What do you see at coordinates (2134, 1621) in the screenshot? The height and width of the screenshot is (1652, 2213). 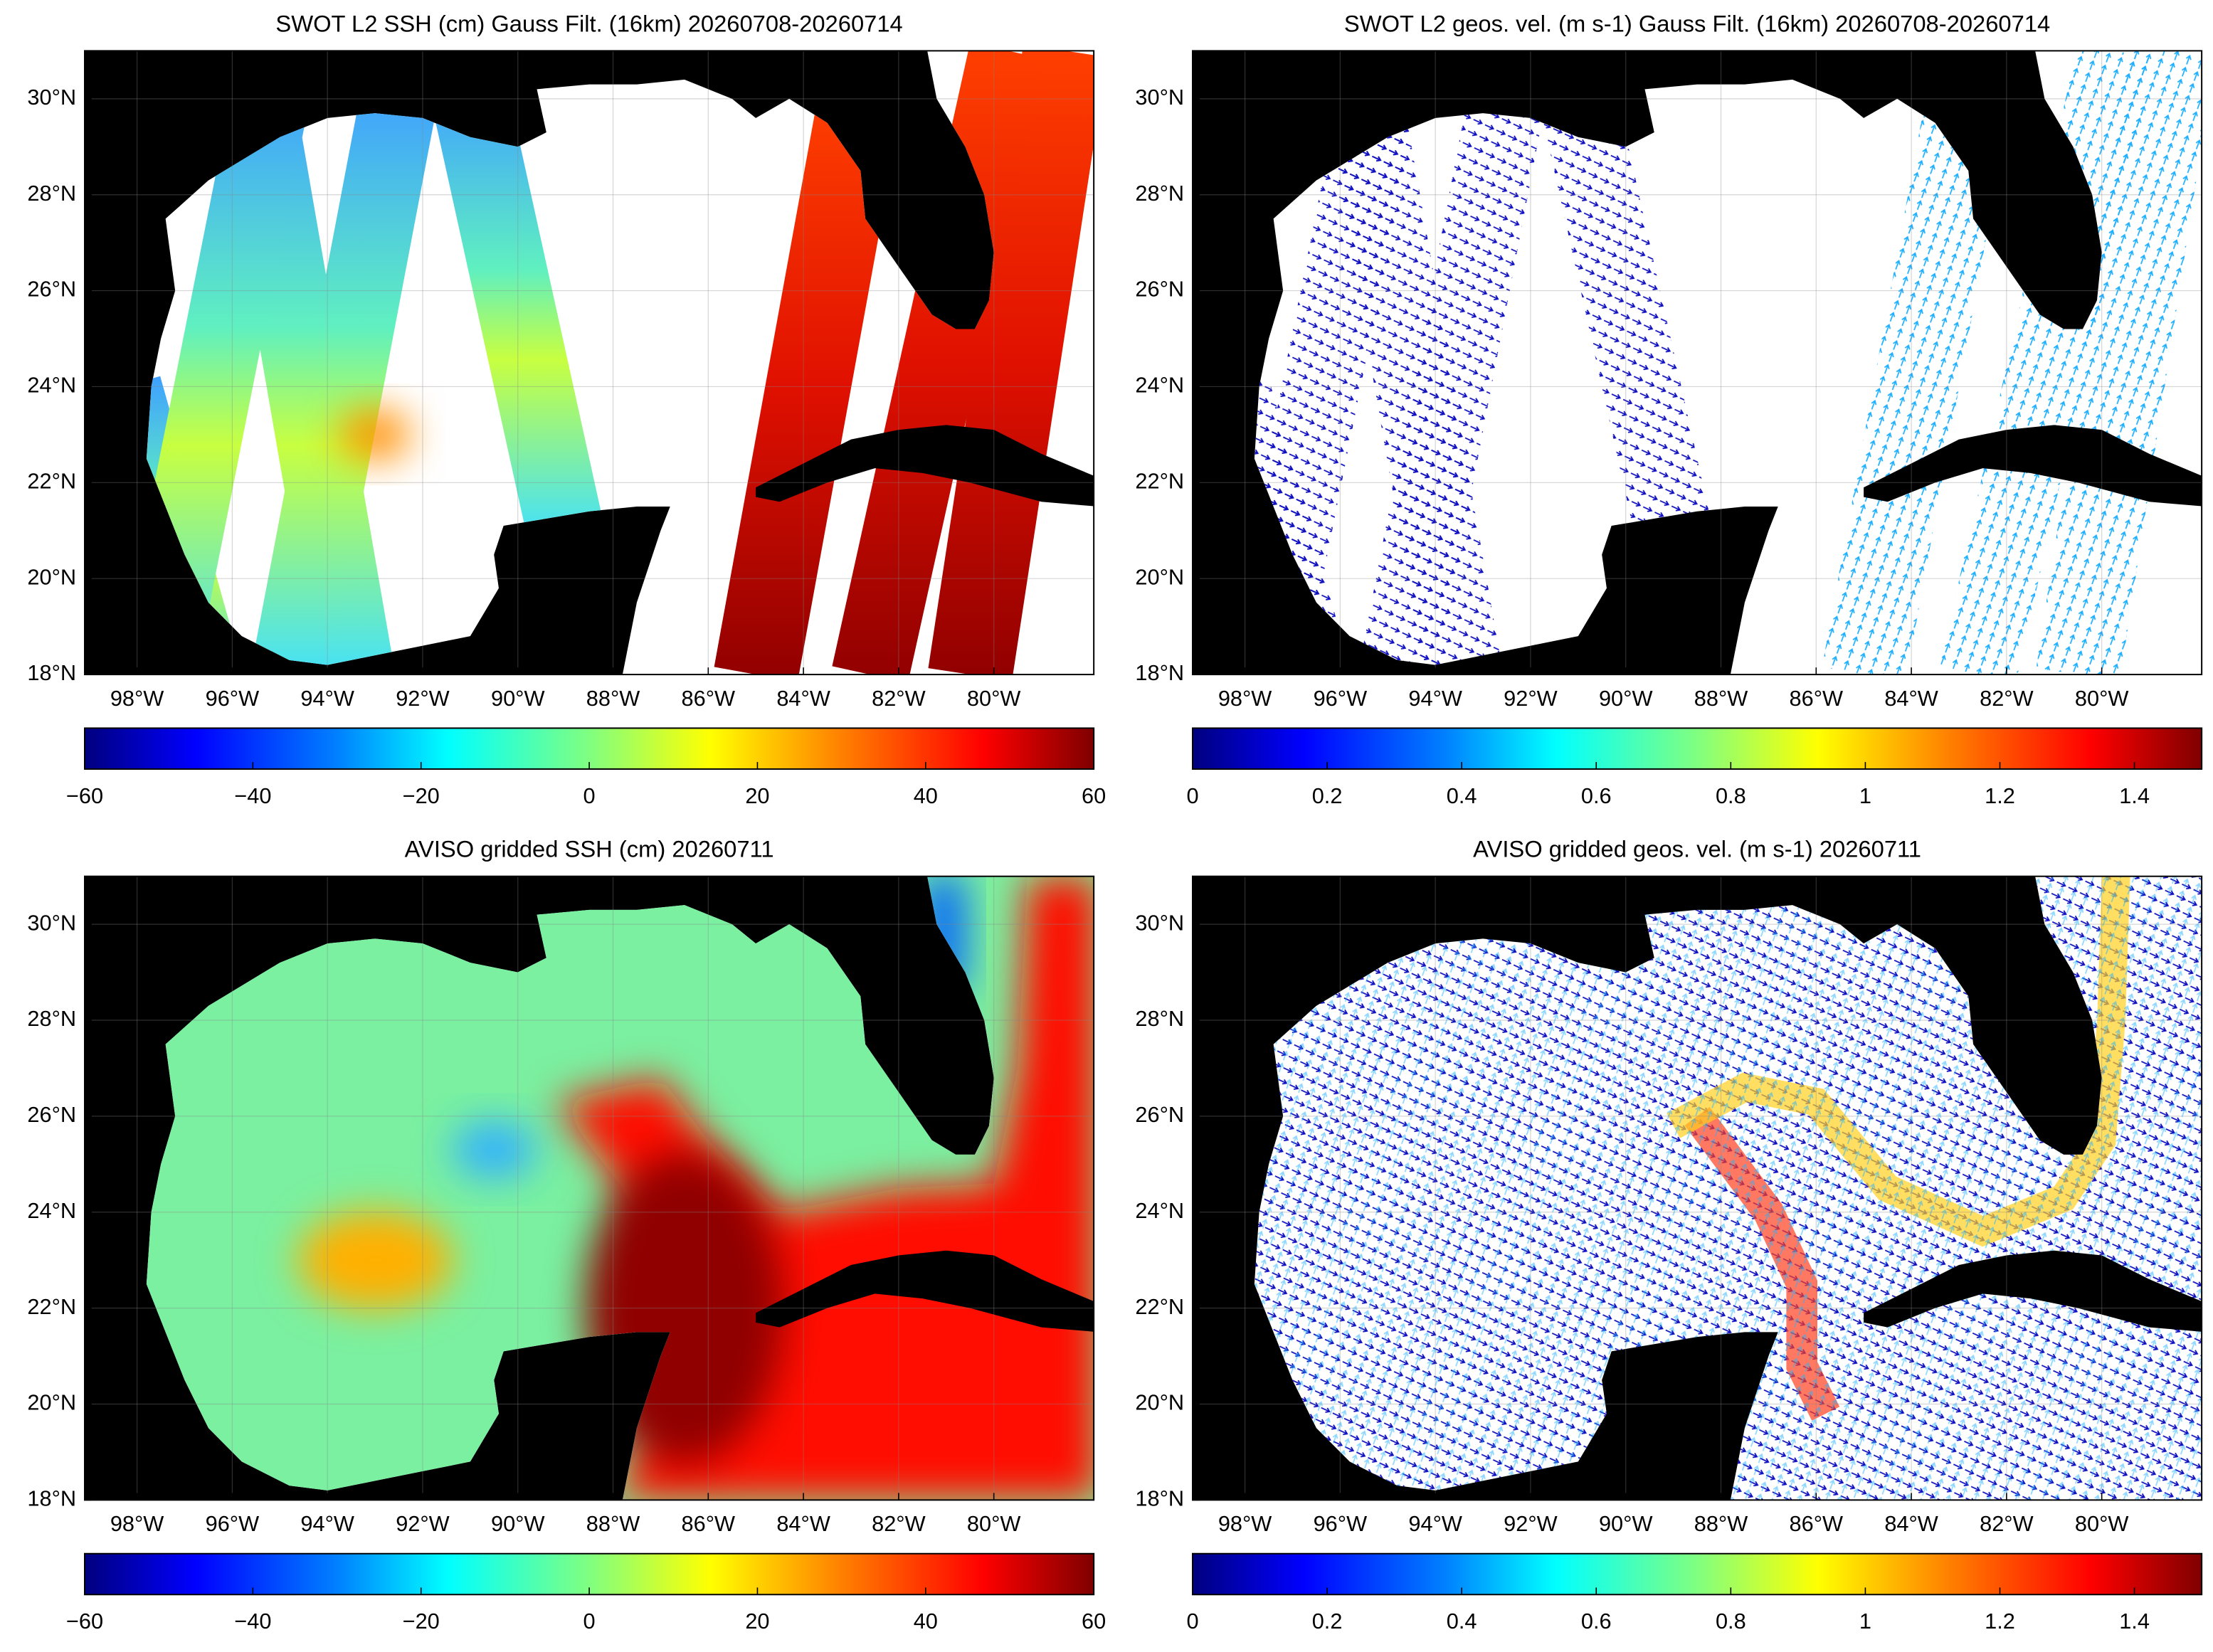 I see `colorbar-tick-label: 1.4` at bounding box center [2134, 1621].